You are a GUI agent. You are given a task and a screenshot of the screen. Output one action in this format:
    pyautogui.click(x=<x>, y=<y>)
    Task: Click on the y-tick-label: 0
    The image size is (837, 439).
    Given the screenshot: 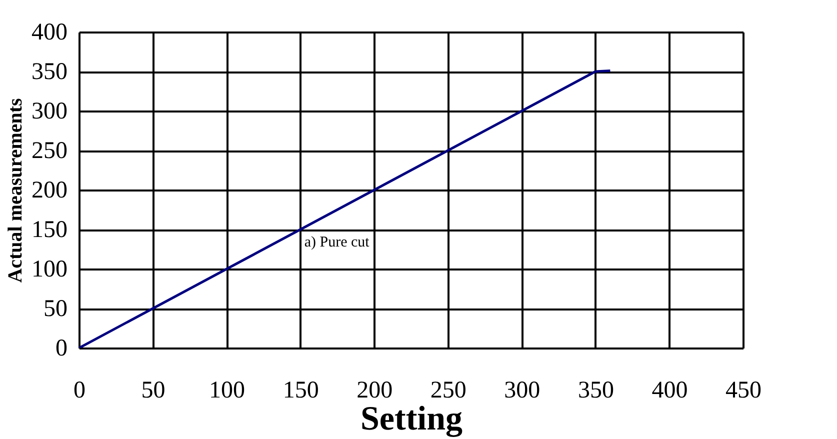 What is the action you would take?
    pyautogui.click(x=62, y=349)
    